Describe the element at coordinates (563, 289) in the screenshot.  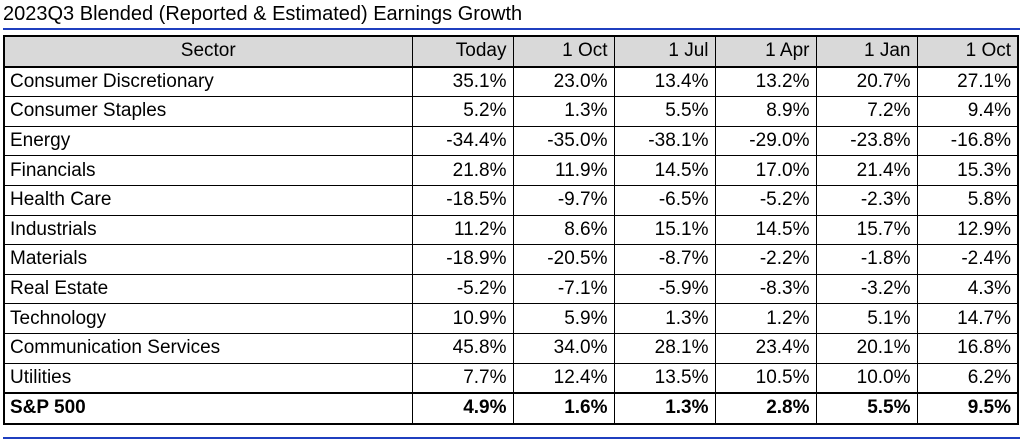
I see `growth-value: -7.1%` at that location.